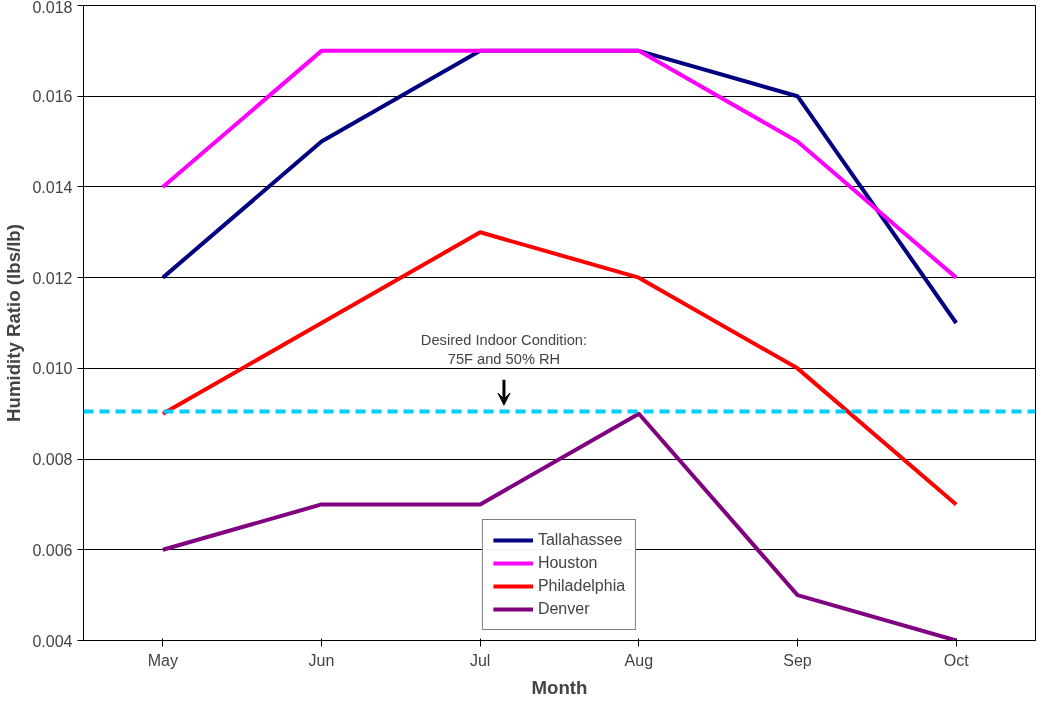  What do you see at coordinates (52, 8) in the screenshot?
I see `y-tick-label: 0.018` at bounding box center [52, 8].